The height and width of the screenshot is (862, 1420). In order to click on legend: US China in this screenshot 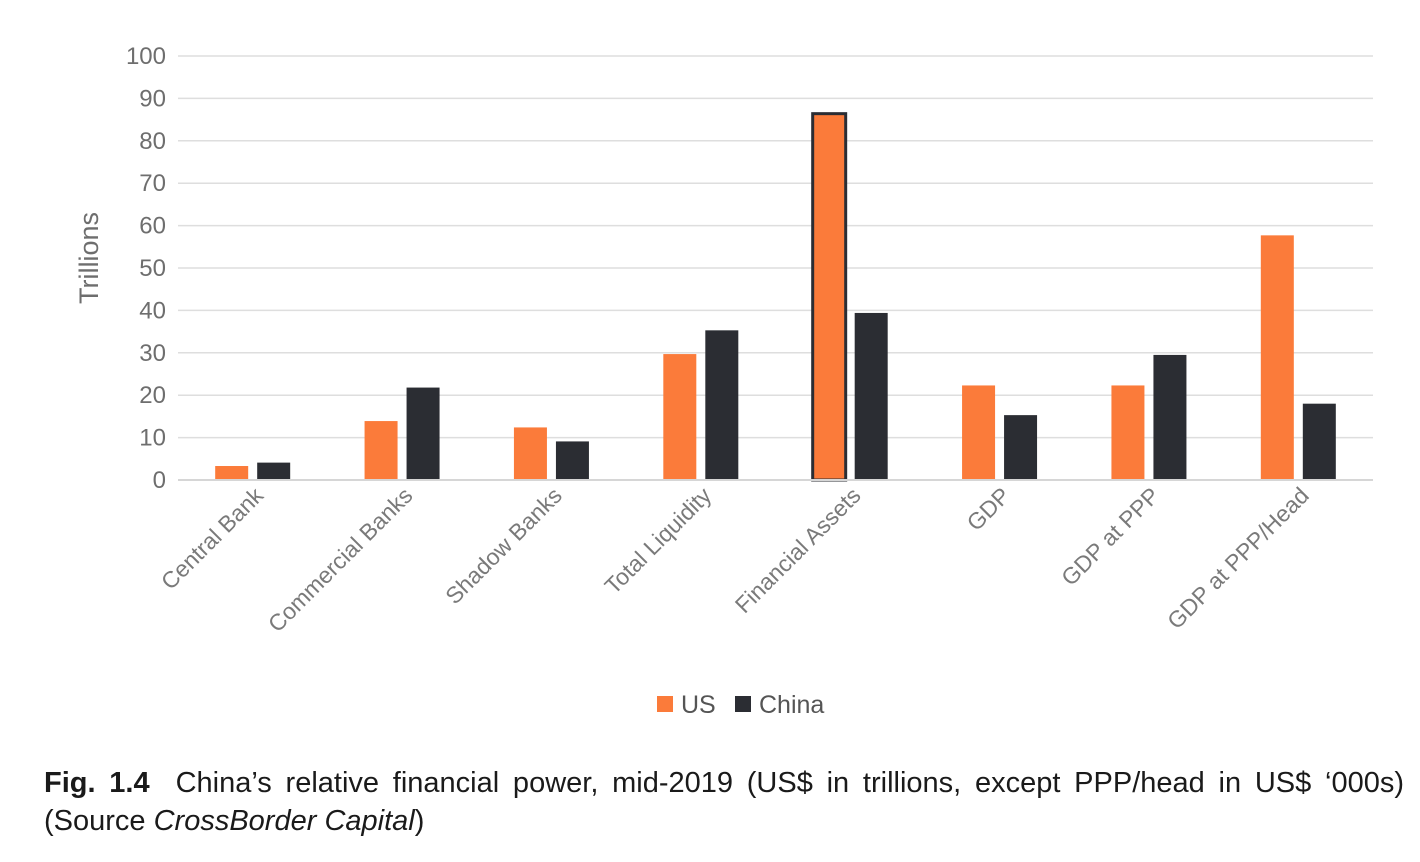, I will do `click(740, 705)`.